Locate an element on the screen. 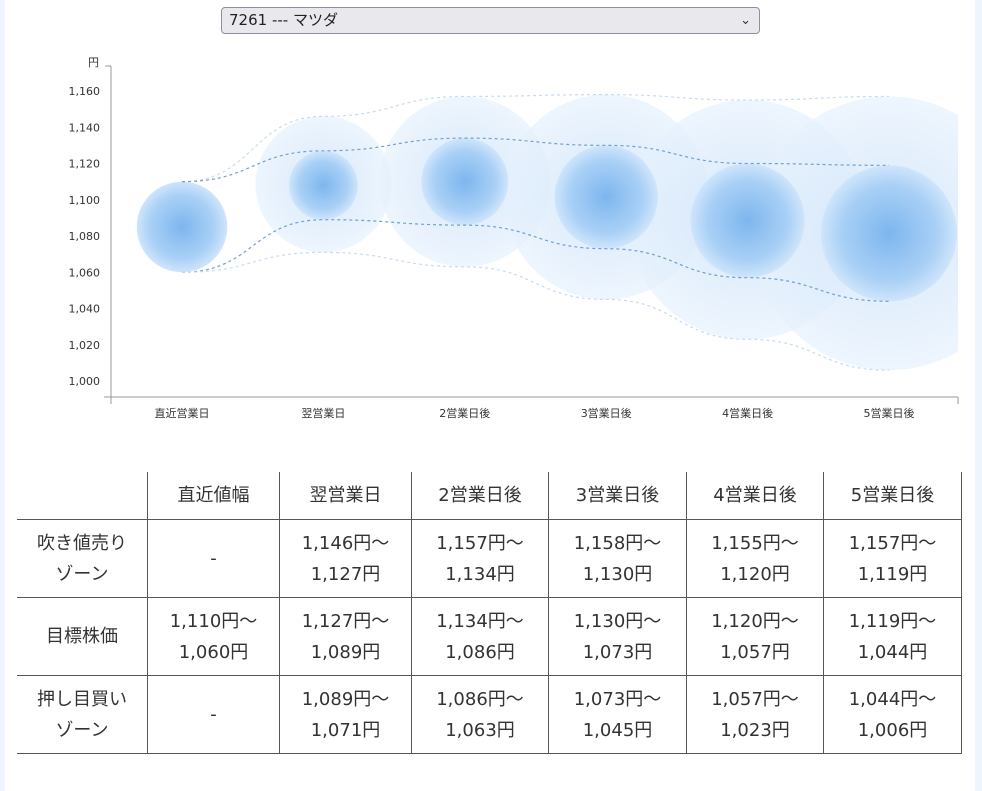 This screenshot has width=982, height=791. table-cell: 1,134円～ 1,086円 is located at coordinates (480, 636).